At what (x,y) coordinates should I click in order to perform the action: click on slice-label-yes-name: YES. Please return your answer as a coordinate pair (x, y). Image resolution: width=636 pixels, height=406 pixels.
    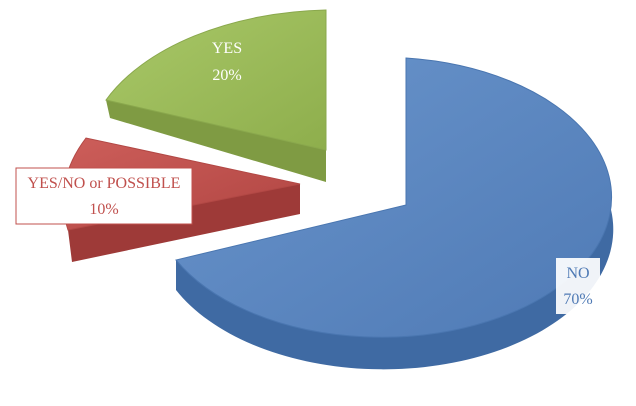
    Looking at the image, I should click on (227, 48).